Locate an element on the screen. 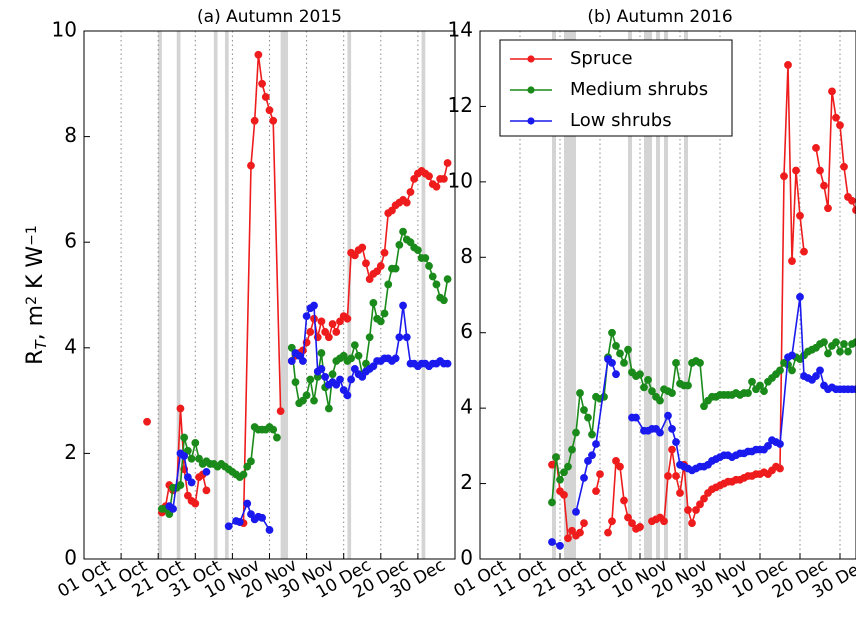  y-axis-label-part: , m is located at coordinates (35, 322).